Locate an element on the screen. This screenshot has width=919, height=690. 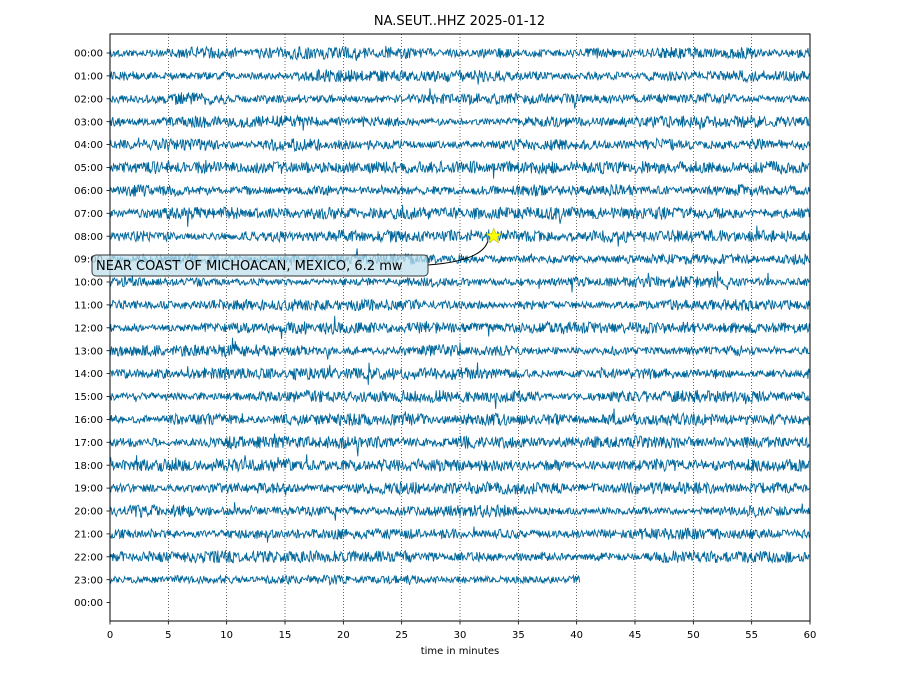
x-tick-label-10: 10 is located at coordinates (226, 635).